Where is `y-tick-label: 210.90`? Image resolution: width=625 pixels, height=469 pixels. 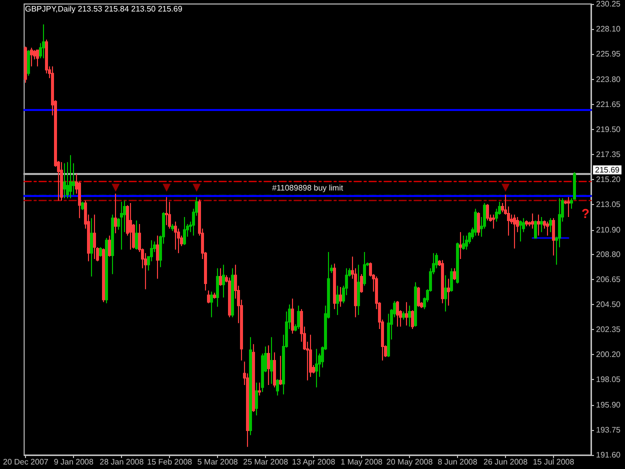 y-tick-label: 210.90 is located at coordinates (609, 229).